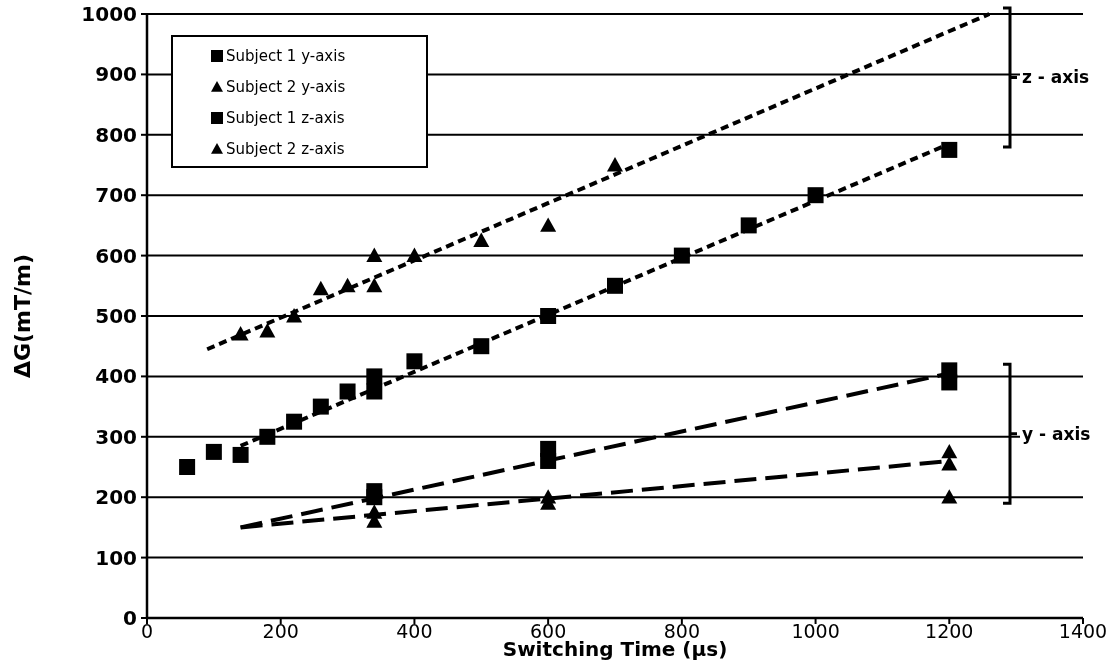 The width and height of the screenshot is (1119, 667). I want to click on y-tick-label: 800, so click(116, 134).